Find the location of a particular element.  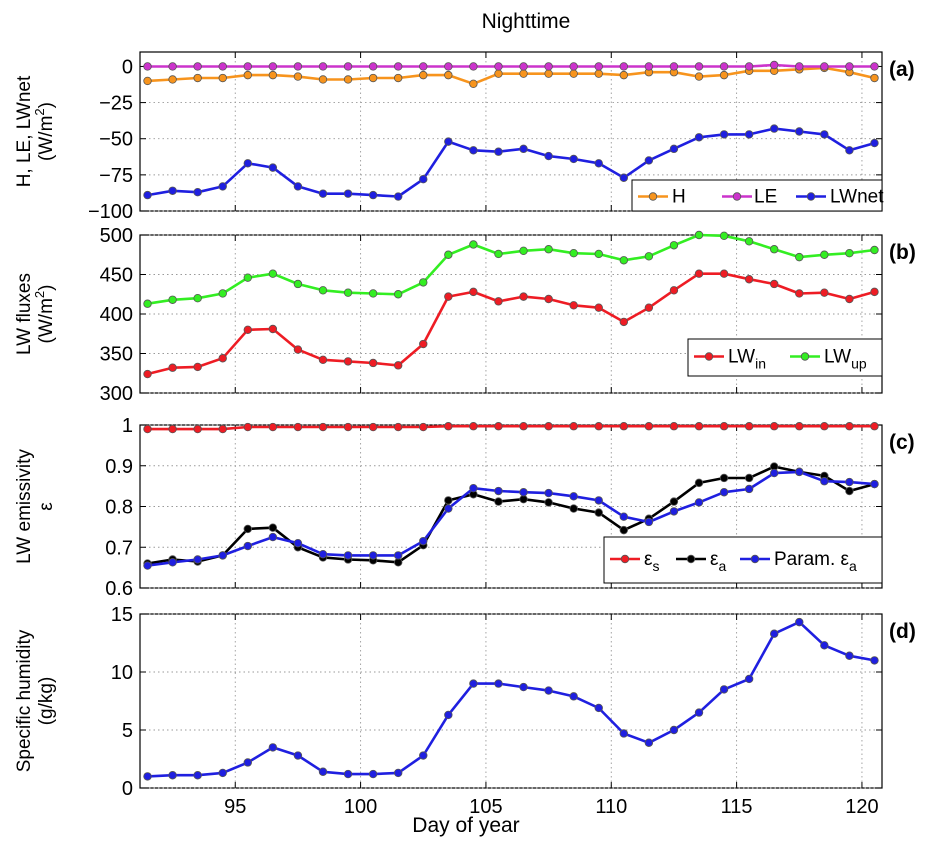

y-tick-label: −75 is located at coordinates (116, 176).